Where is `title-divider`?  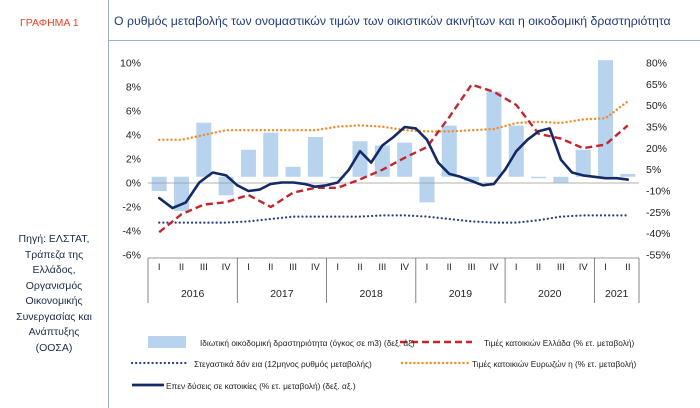
title-divider is located at coordinates (404, 40).